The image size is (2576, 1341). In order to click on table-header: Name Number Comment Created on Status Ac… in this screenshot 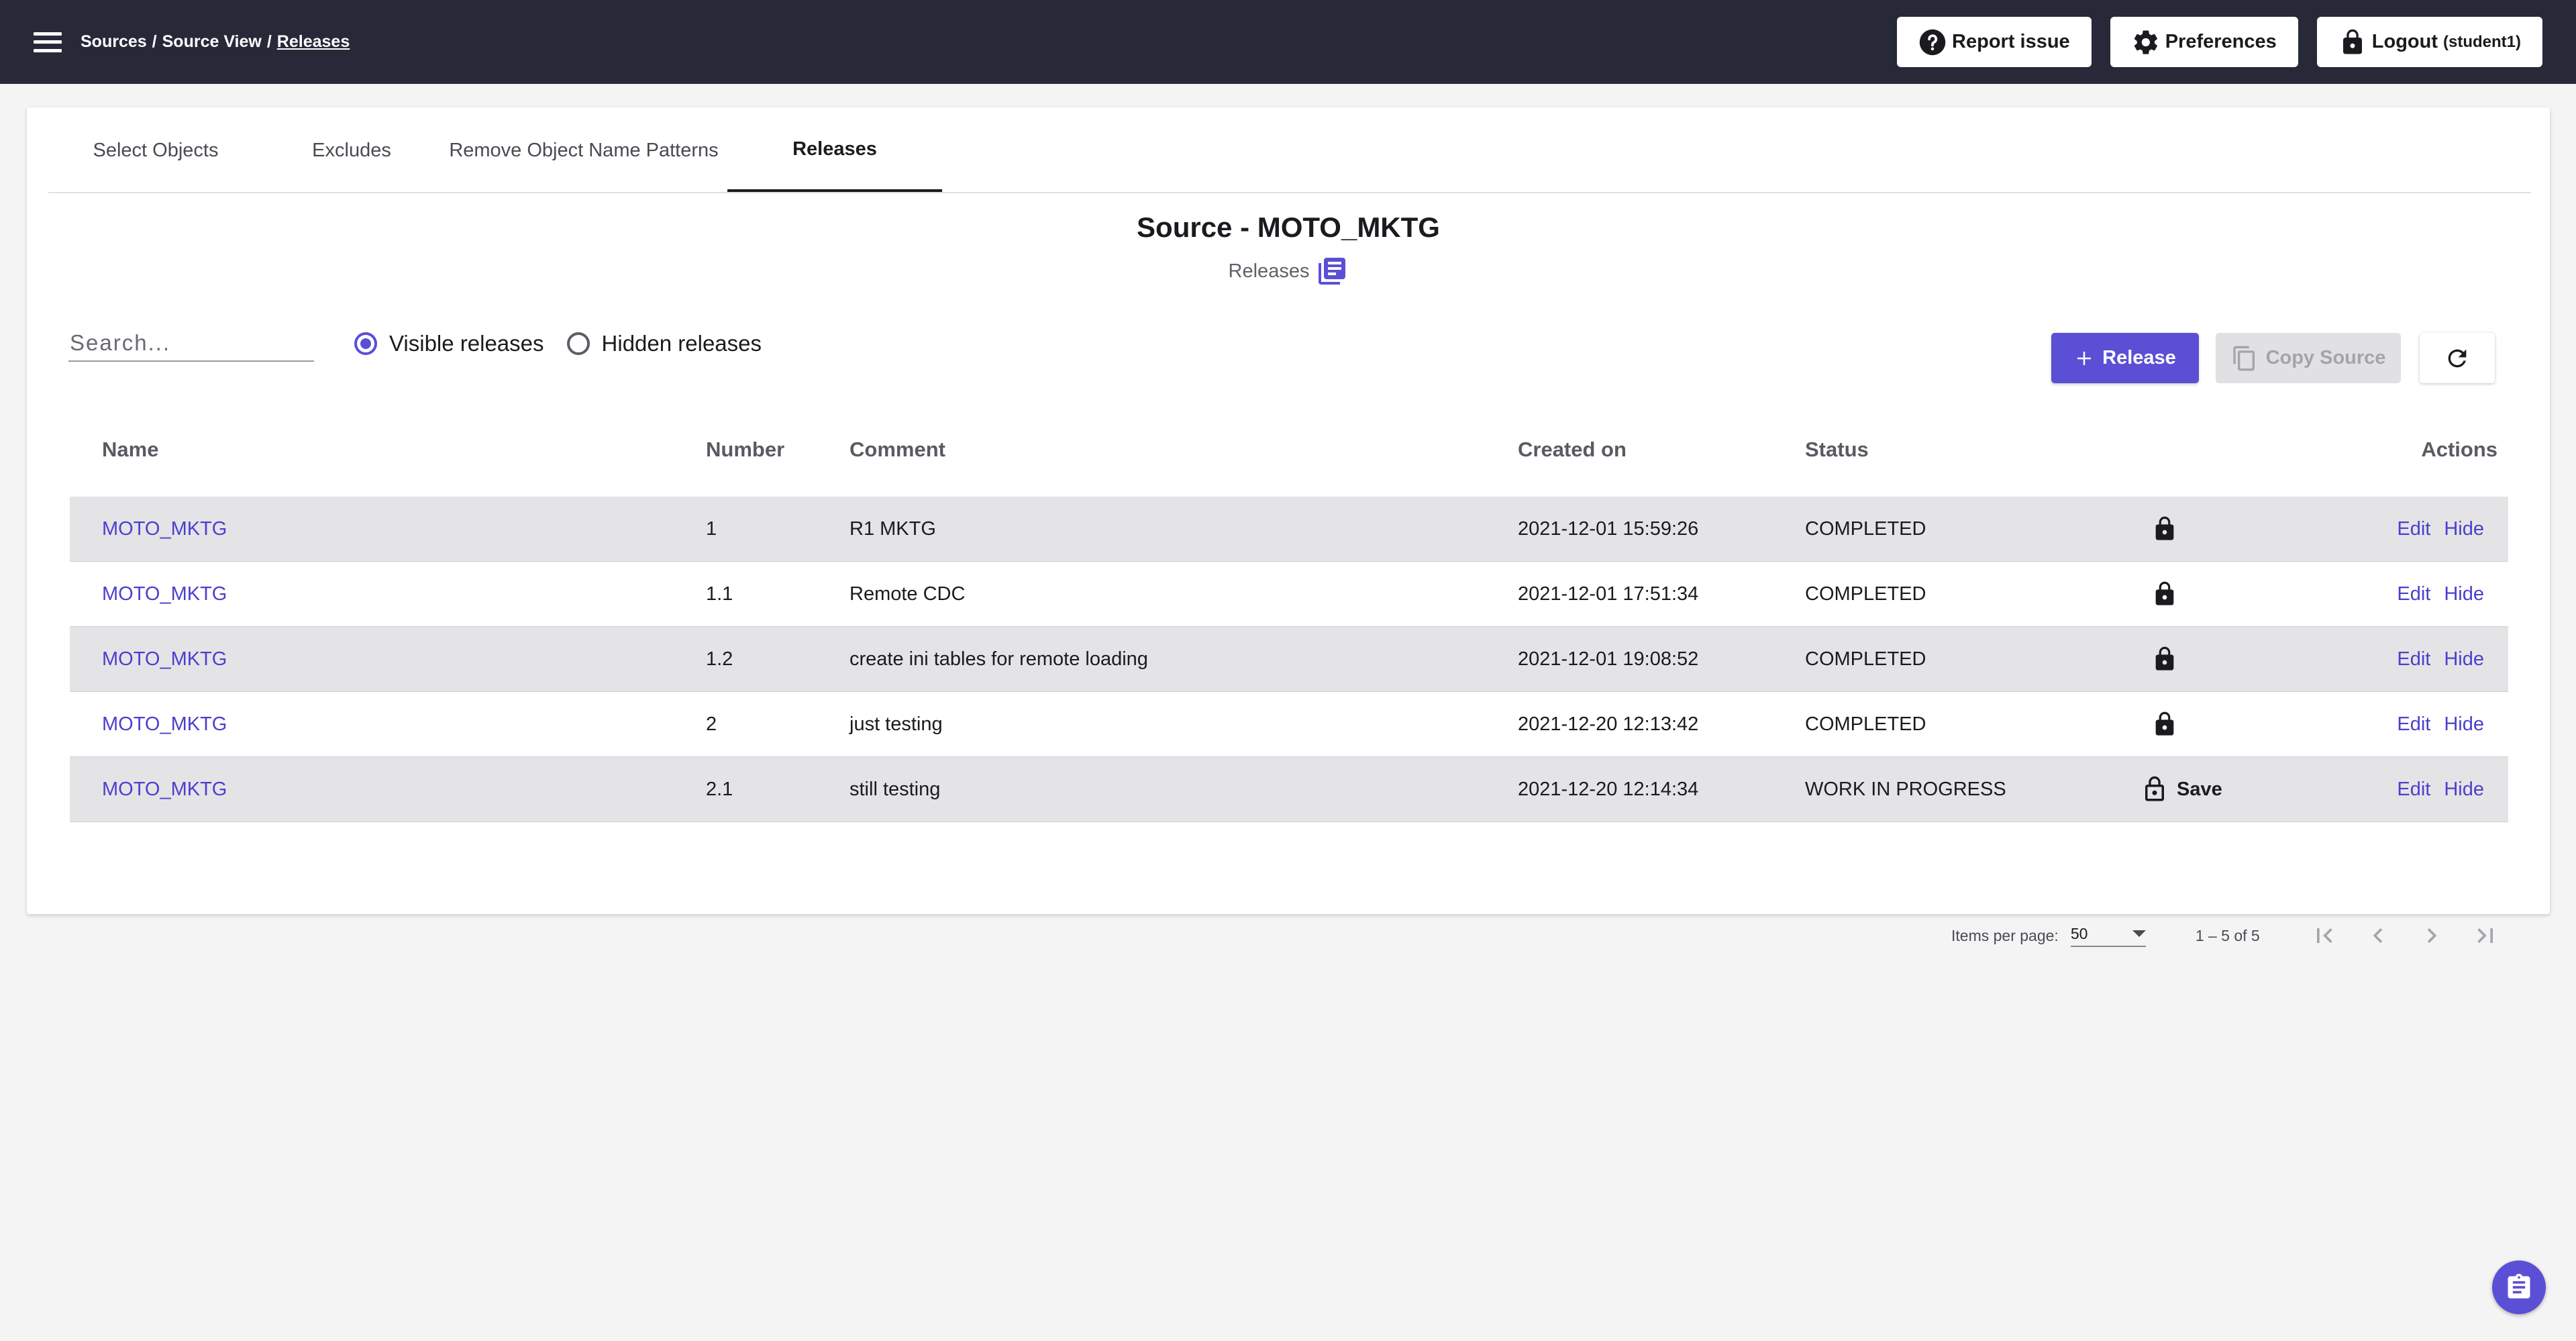, I will do `click(1289, 450)`.